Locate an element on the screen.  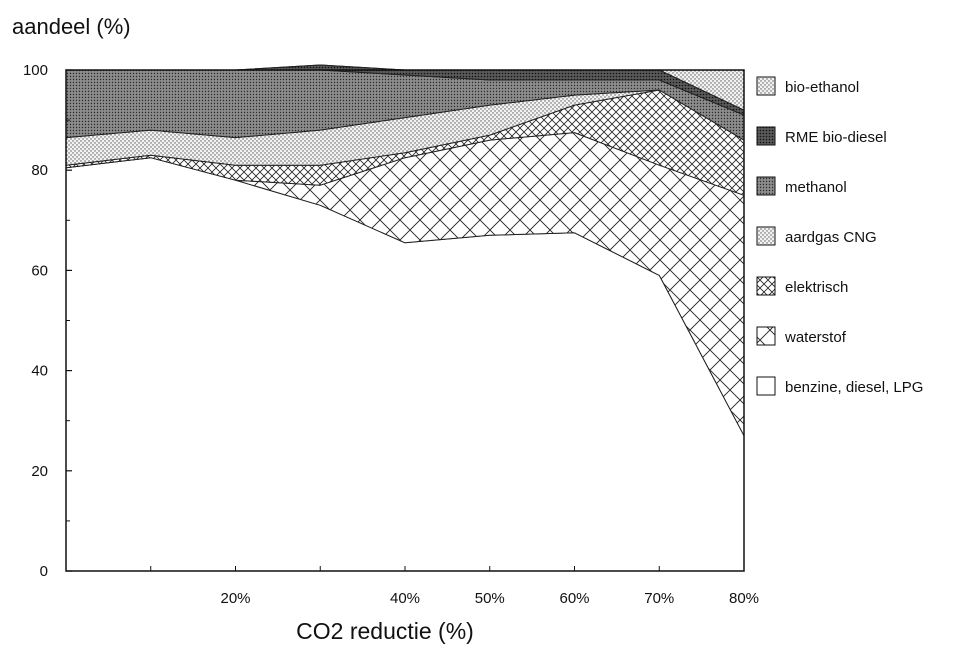
x-tick-label: 40% is located at coordinates (405, 598).